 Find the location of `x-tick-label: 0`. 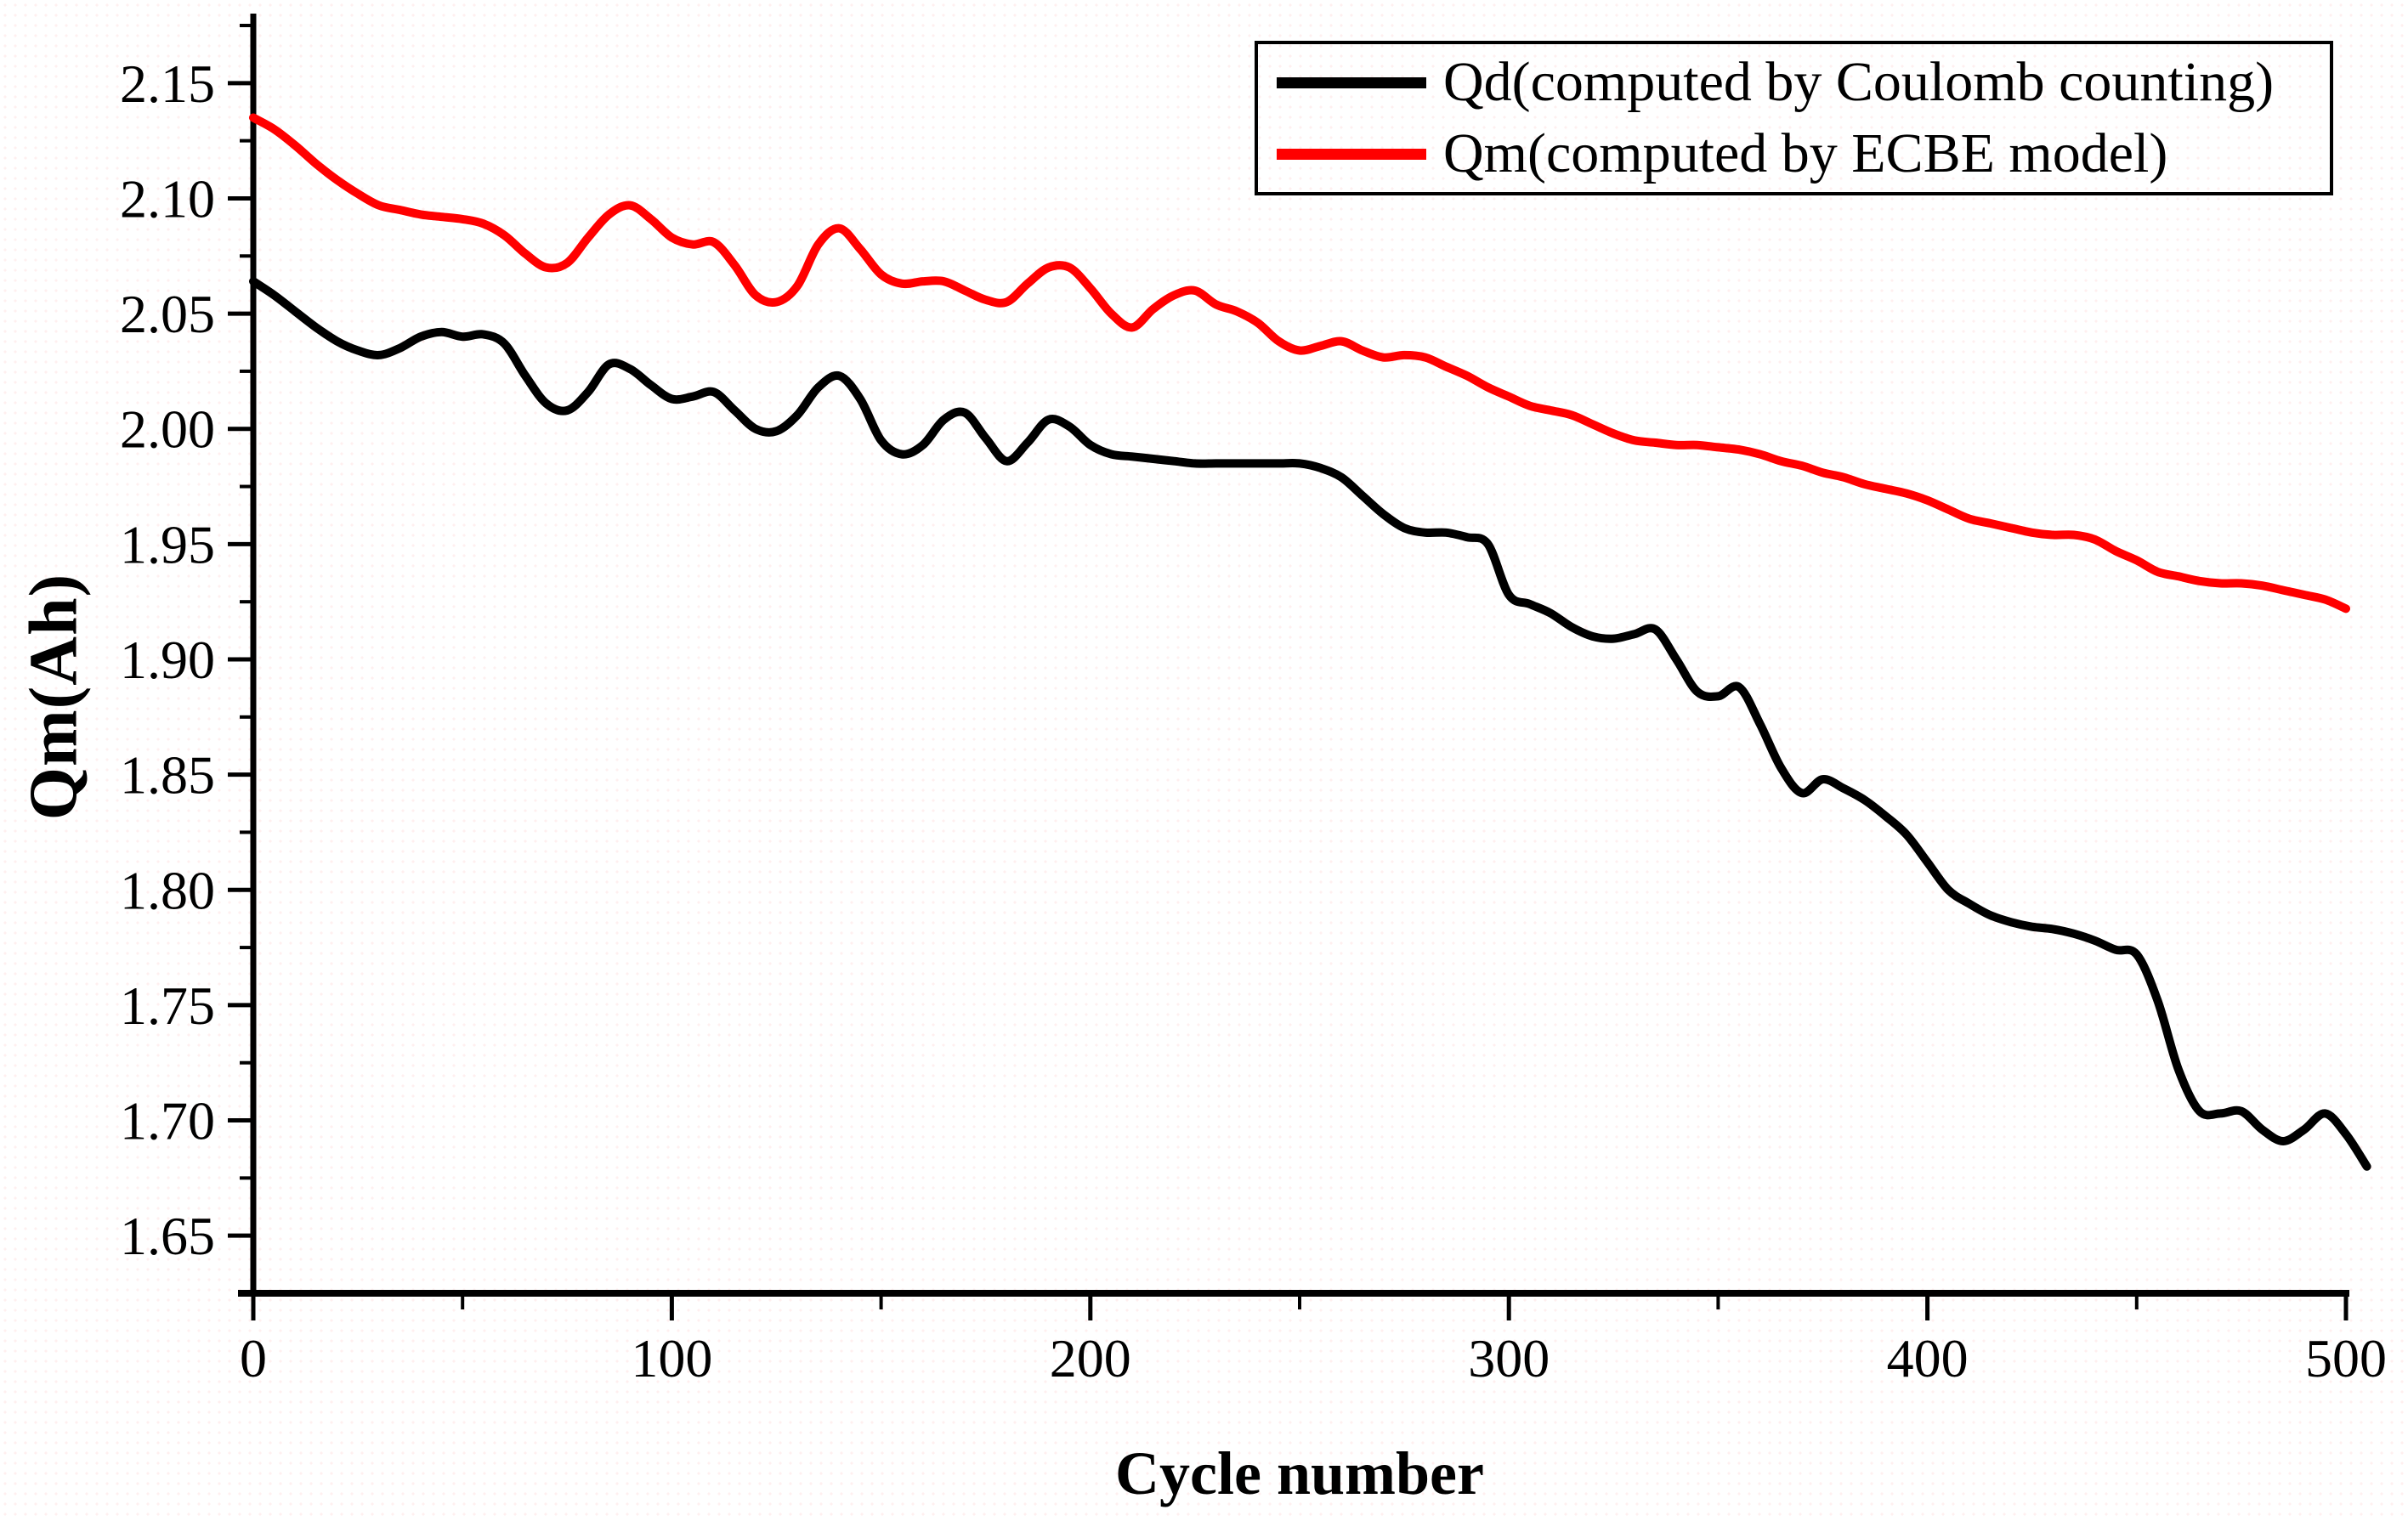

x-tick-label: 0 is located at coordinates (253, 1358).